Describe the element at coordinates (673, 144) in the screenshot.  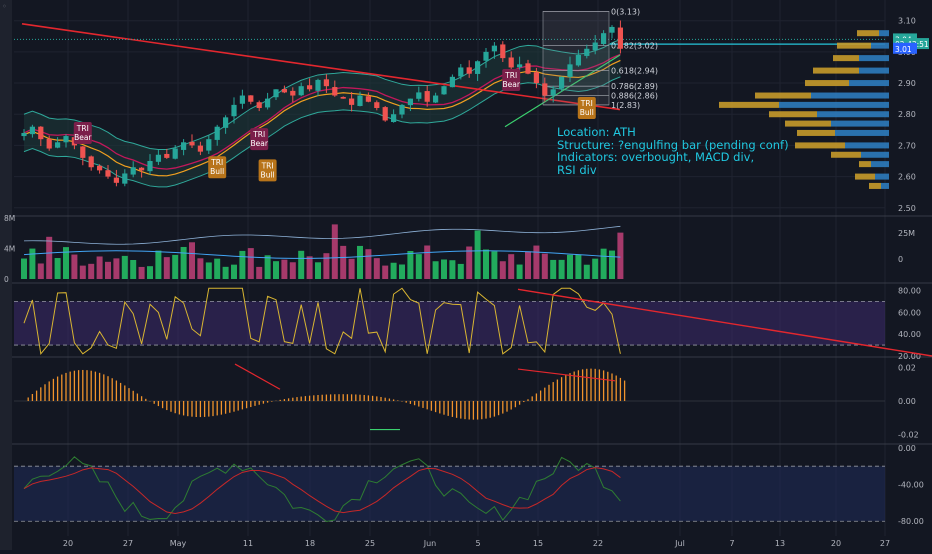
I see `note-line-structure: Structure: ?engulfing bar (pending conf)` at that location.